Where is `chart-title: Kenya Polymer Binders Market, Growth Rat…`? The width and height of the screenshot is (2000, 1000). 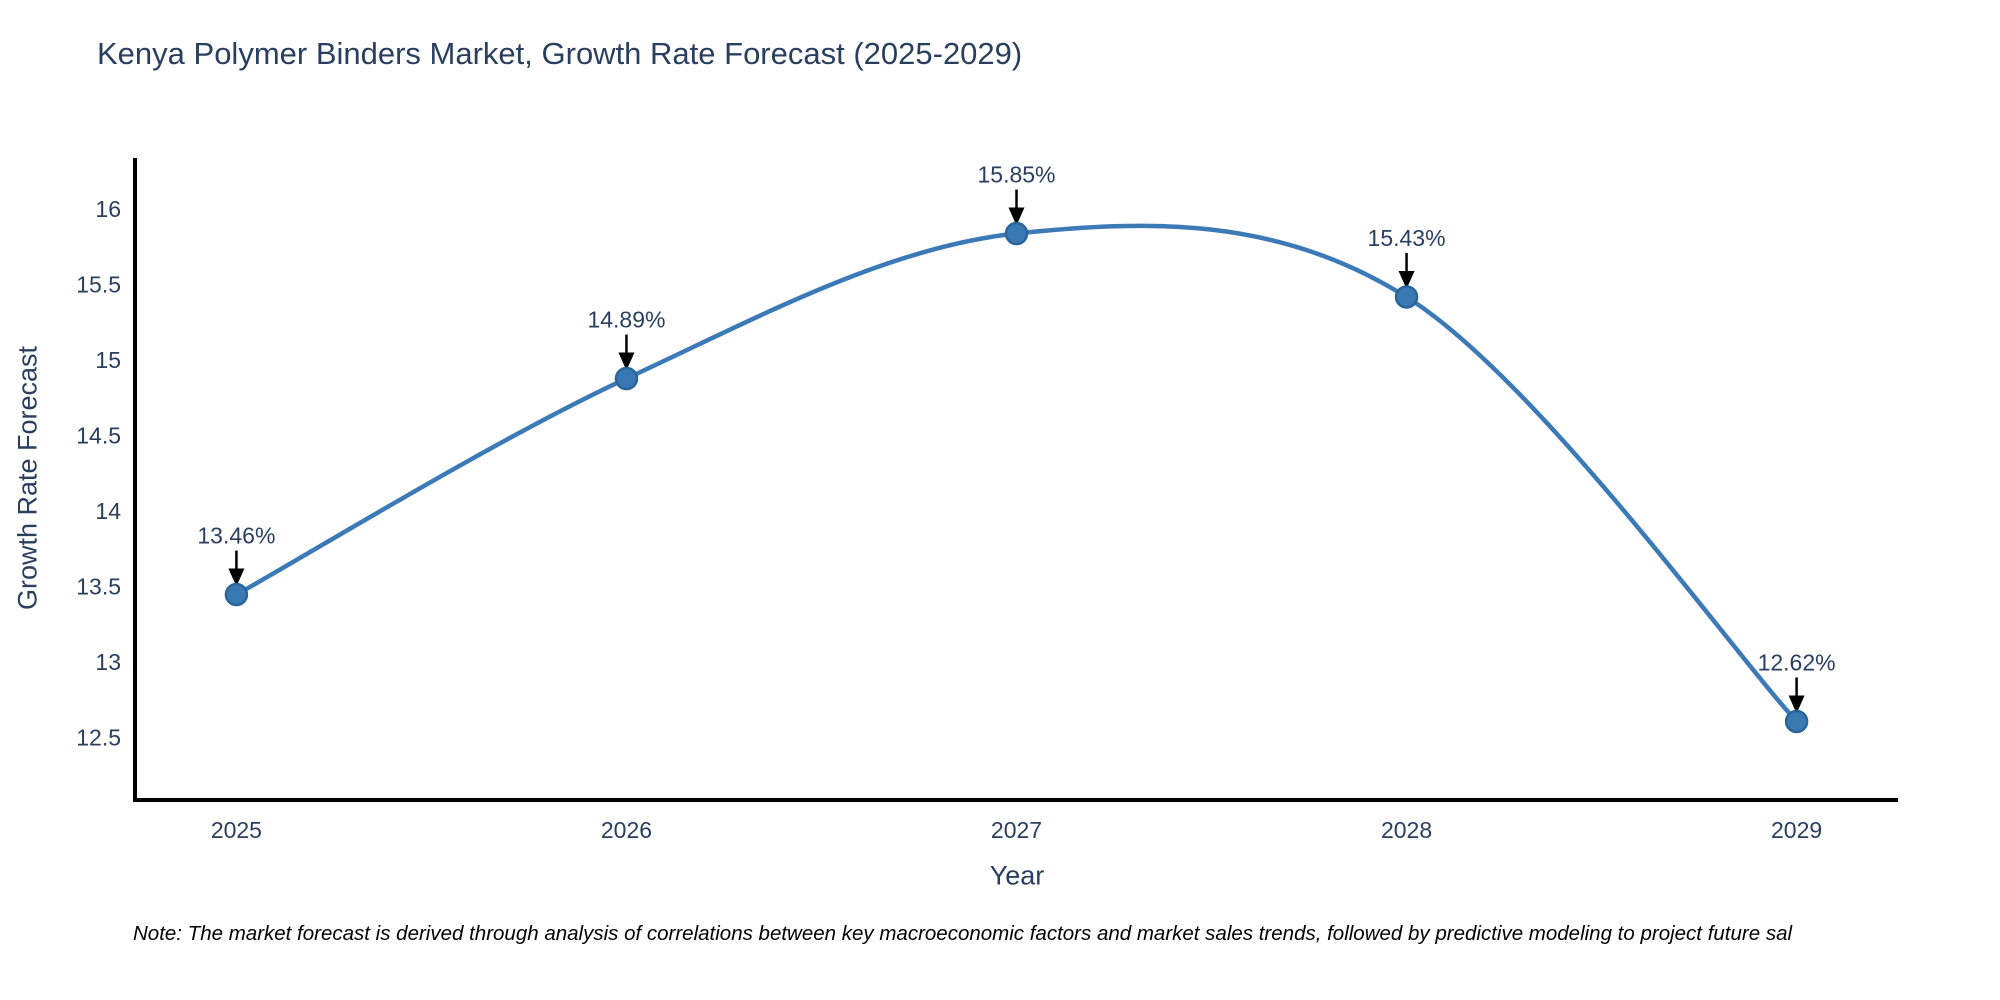
chart-title: Kenya Polymer Binders Market, Growth Rat… is located at coordinates (560, 53).